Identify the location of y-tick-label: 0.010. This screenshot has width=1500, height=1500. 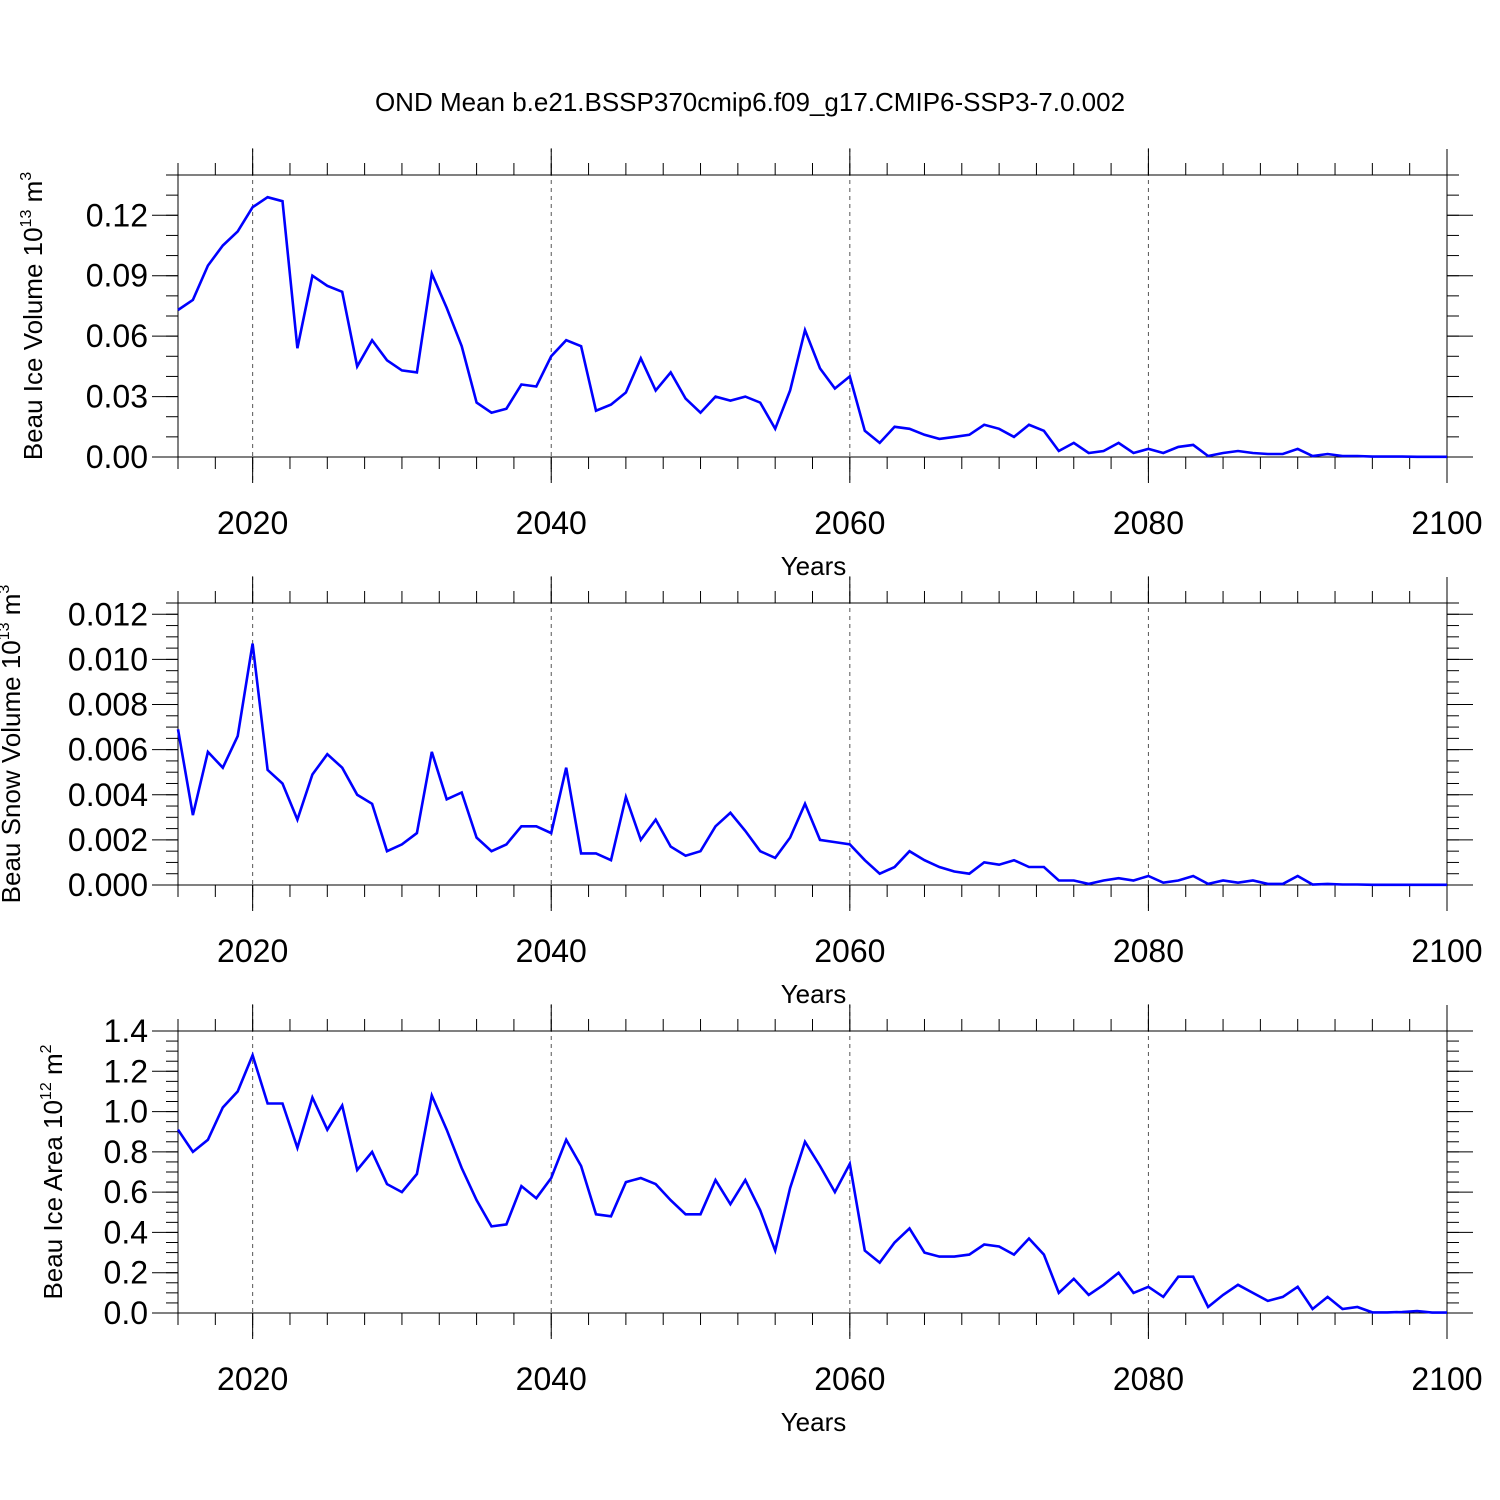
(108, 659).